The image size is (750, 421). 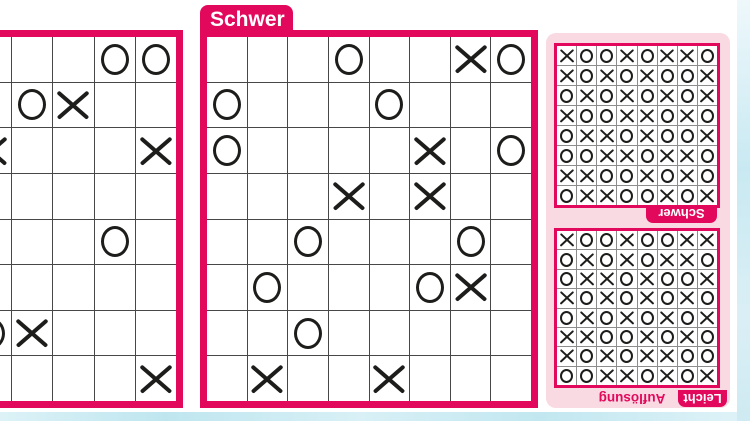 I want to click on solution-grid-leicht, so click(x=637, y=308).